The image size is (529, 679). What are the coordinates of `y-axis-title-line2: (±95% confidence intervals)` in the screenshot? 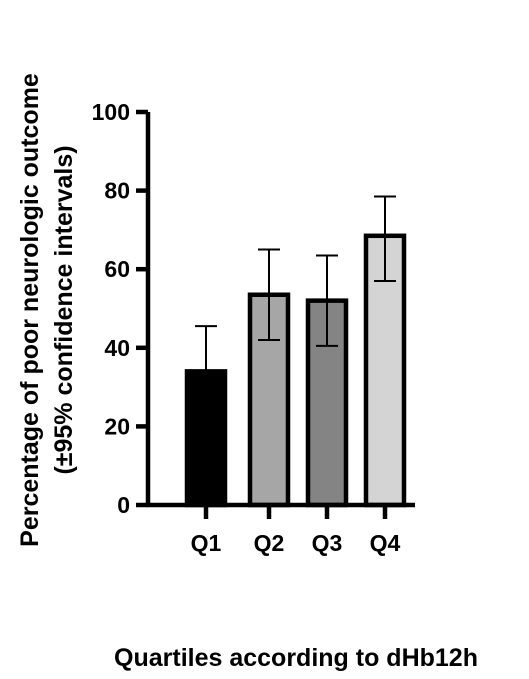 It's located at (64, 309).